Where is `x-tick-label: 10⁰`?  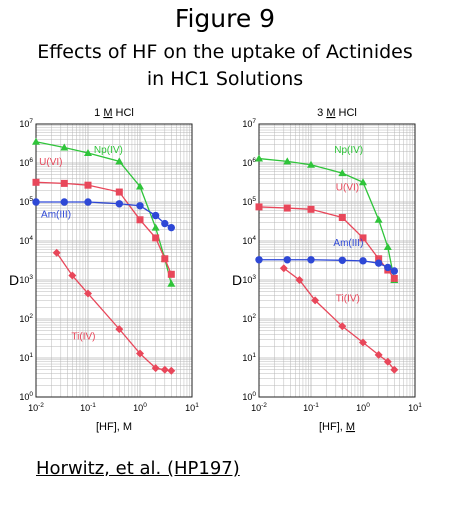
x-tick-label: 10⁰ is located at coordinates (363, 407).